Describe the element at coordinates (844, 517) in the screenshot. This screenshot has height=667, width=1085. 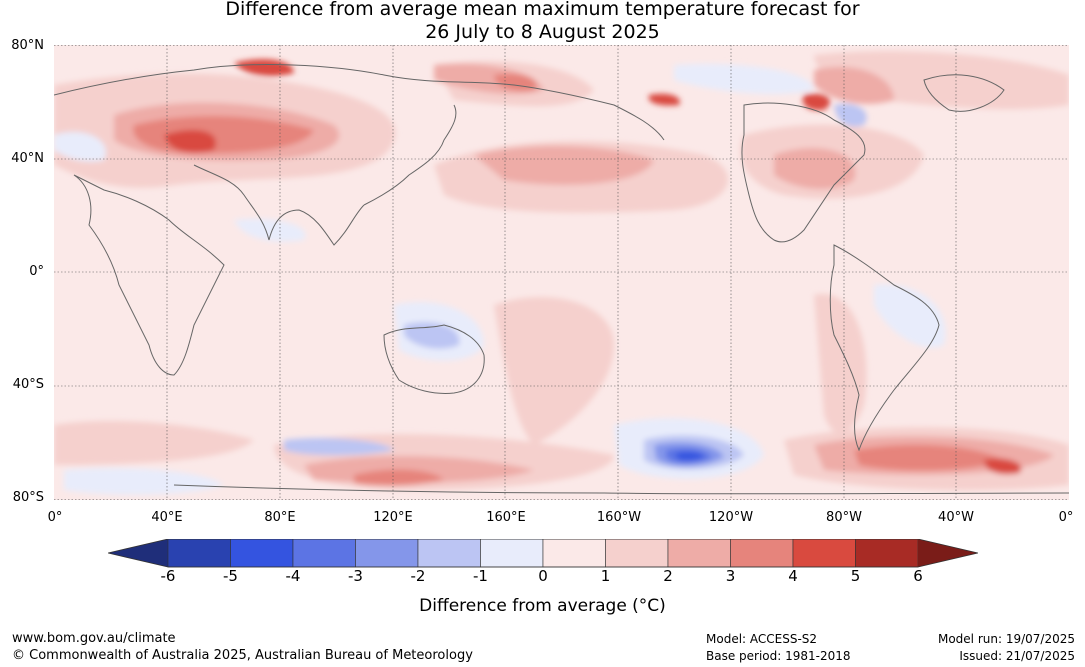
I see `lon-label-80w: 80°W` at that location.